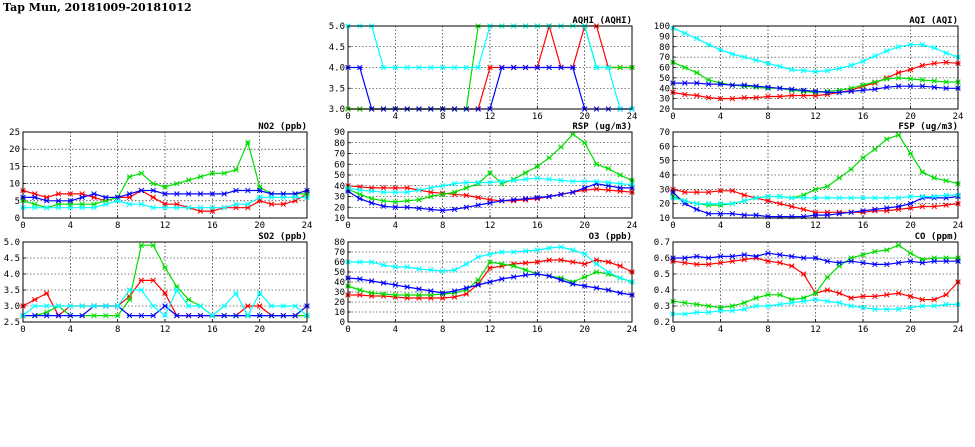  What do you see at coordinates (307, 226) in the screenshot?
I see `x-tick-label: 24` at bounding box center [307, 226].